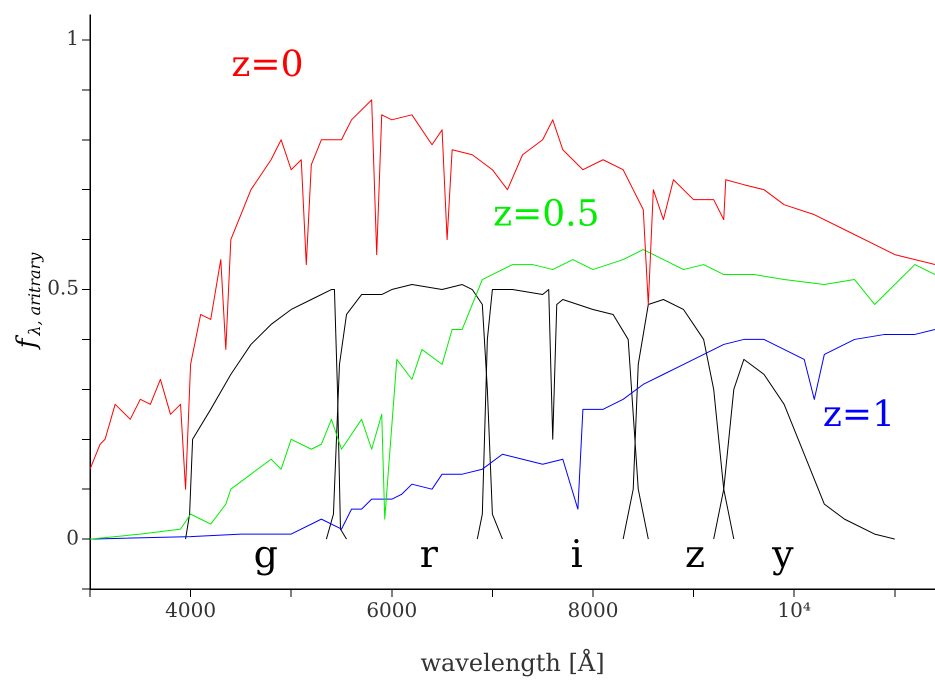 This screenshot has width=935, height=687. Describe the element at coordinates (858, 415) in the screenshot. I see `series-label: z=1` at that location.